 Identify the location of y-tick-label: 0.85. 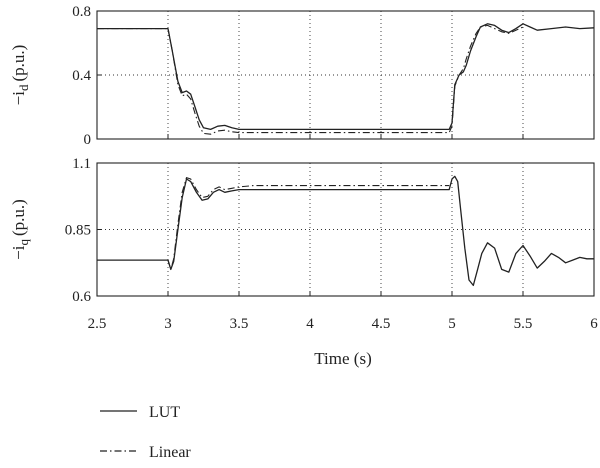
(78, 231).